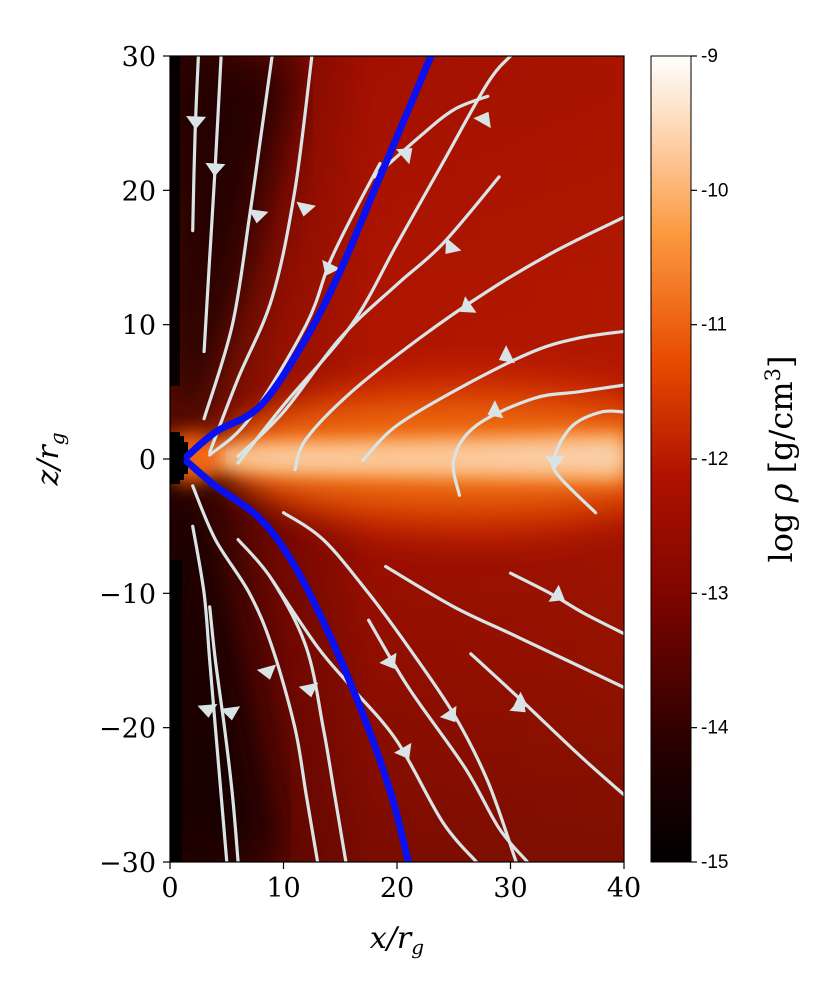 The height and width of the screenshot is (997, 830). I want to click on y-tick-label: −10, so click(127, 594).